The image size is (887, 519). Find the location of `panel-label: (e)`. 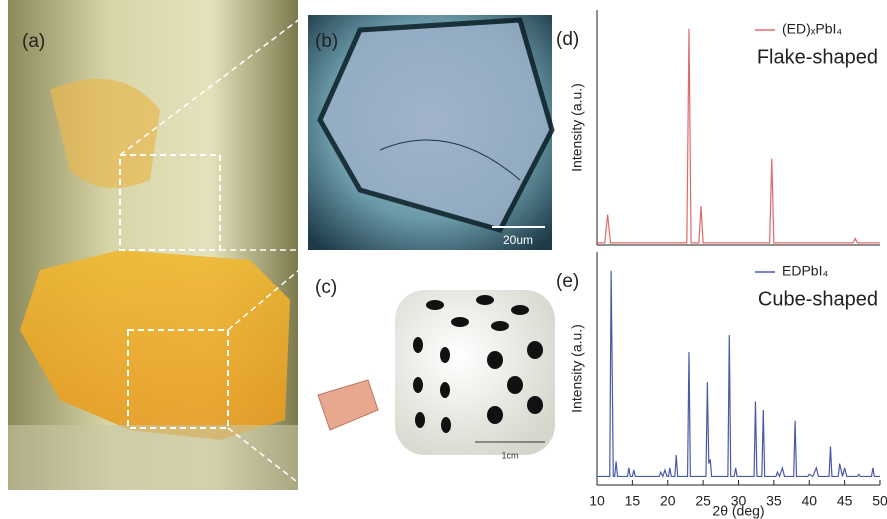

panel-label: (e) is located at coordinates (567, 281).